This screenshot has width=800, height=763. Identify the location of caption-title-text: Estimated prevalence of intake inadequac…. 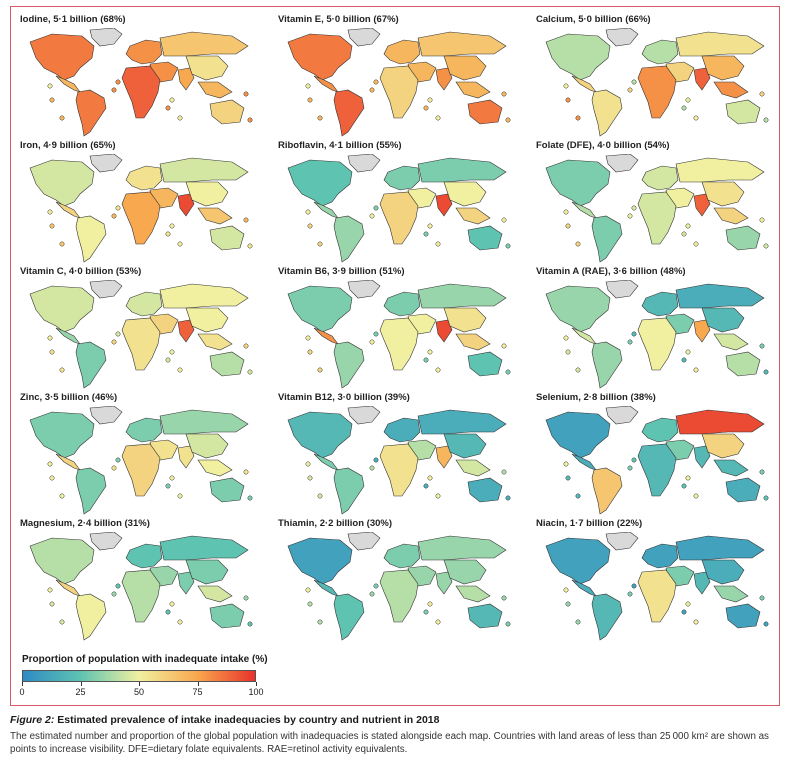
(248, 720).